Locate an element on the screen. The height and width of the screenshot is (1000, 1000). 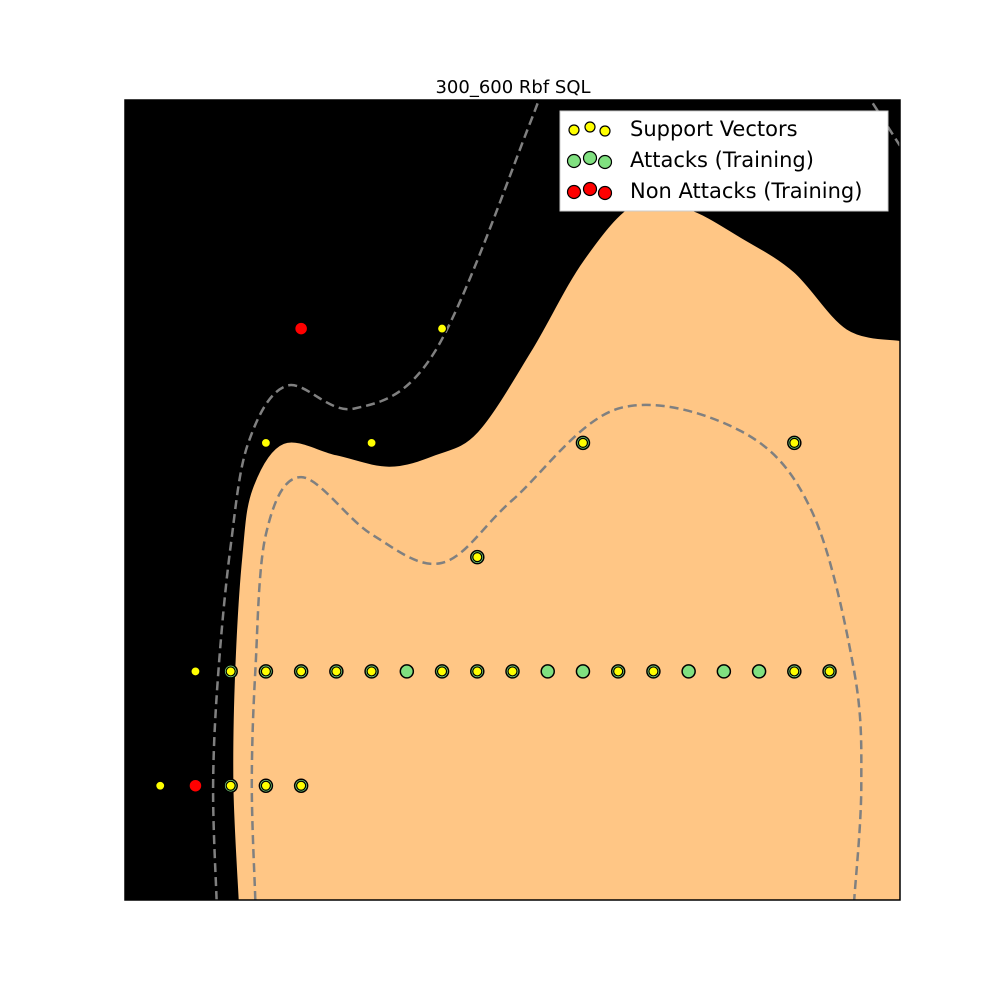
legend-item-support-vectors: Support Vectors is located at coordinates (683, 129).